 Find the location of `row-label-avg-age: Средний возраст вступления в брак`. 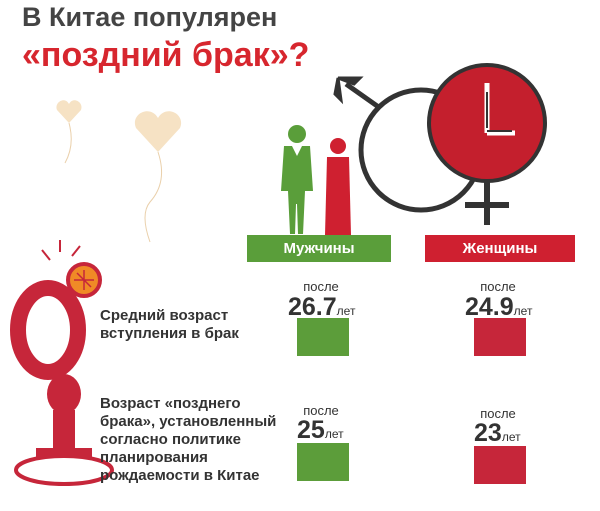

row-label-avg-age: Средний возраст вступления в брак is located at coordinates (169, 324).